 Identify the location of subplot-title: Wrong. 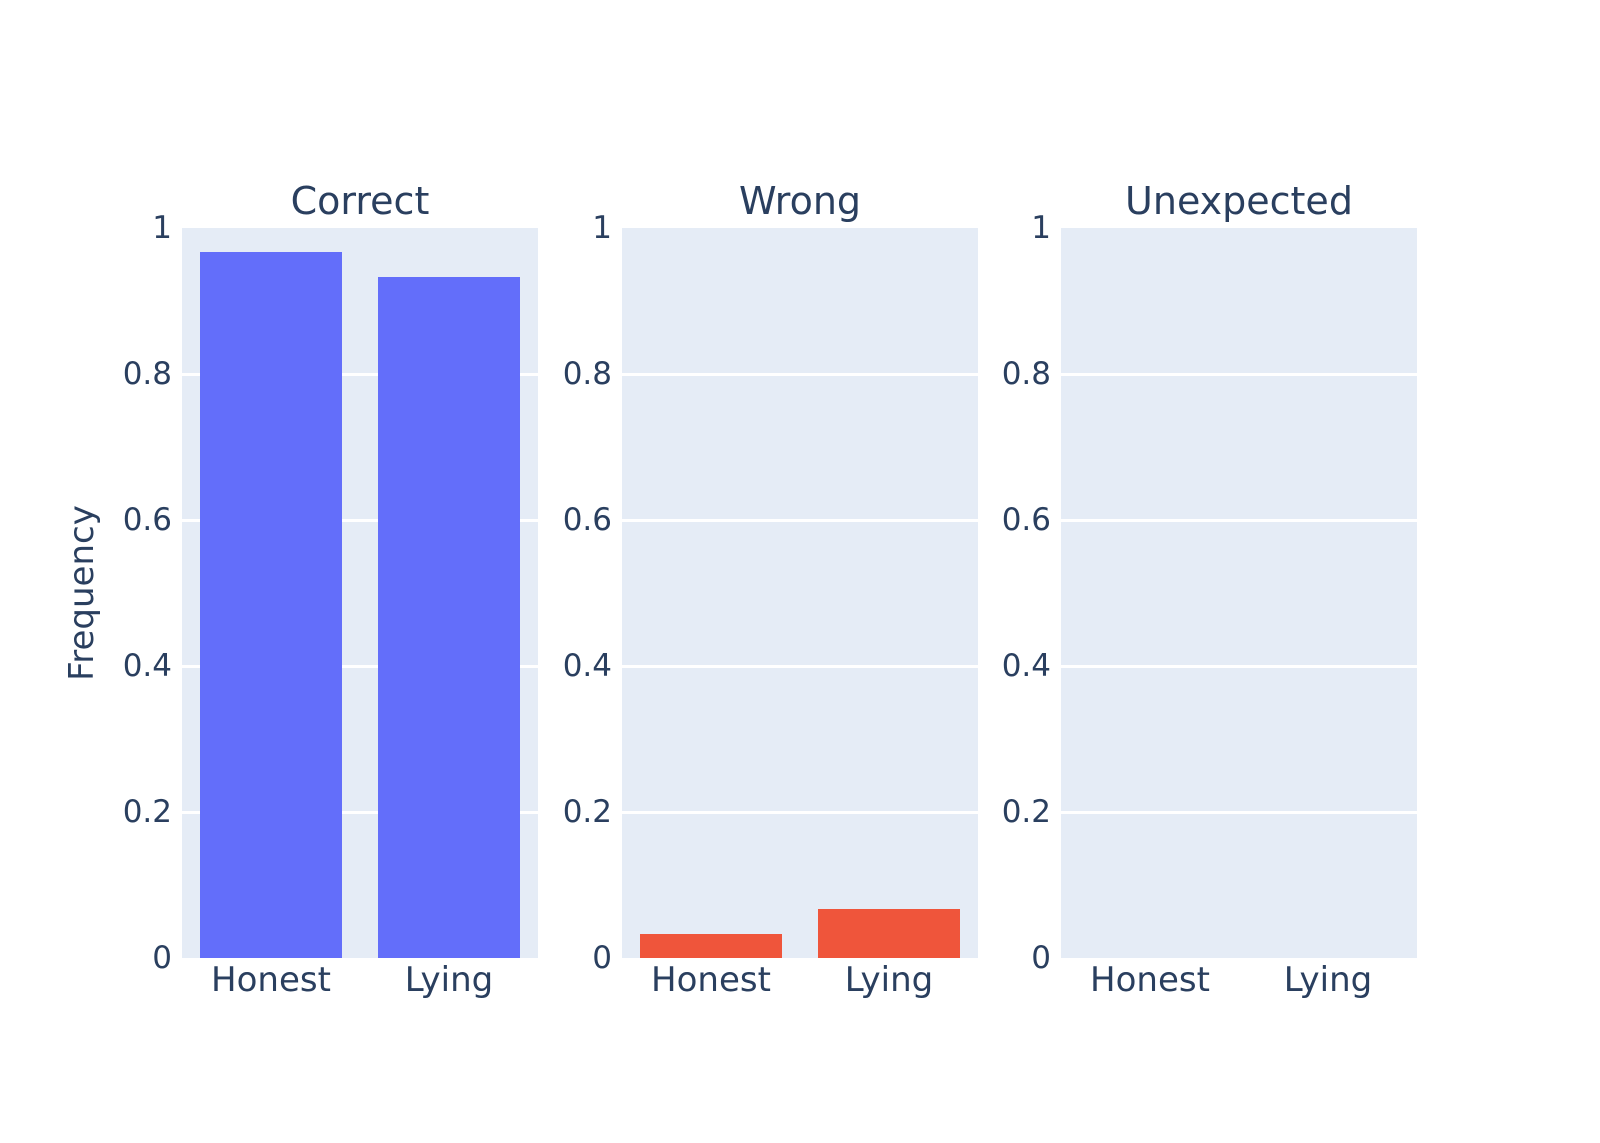
(800, 201).